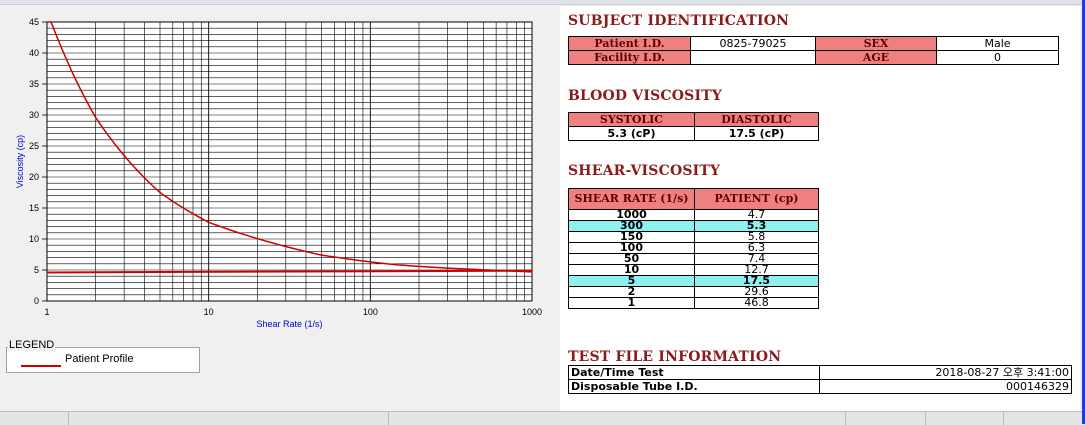  Describe the element at coordinates (542, 418) in the screenshot. I see `status-bar` at that location.